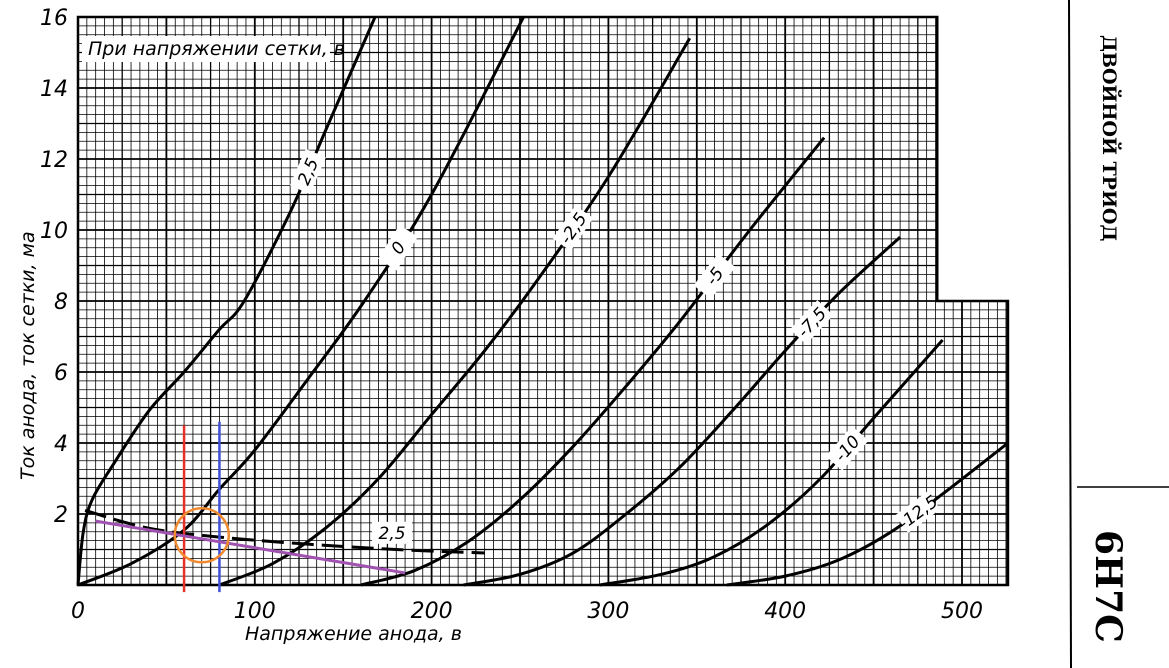 This screenshot has width=1169, height=668. I want to click on curve-label-group: 0, so click(398, 247).